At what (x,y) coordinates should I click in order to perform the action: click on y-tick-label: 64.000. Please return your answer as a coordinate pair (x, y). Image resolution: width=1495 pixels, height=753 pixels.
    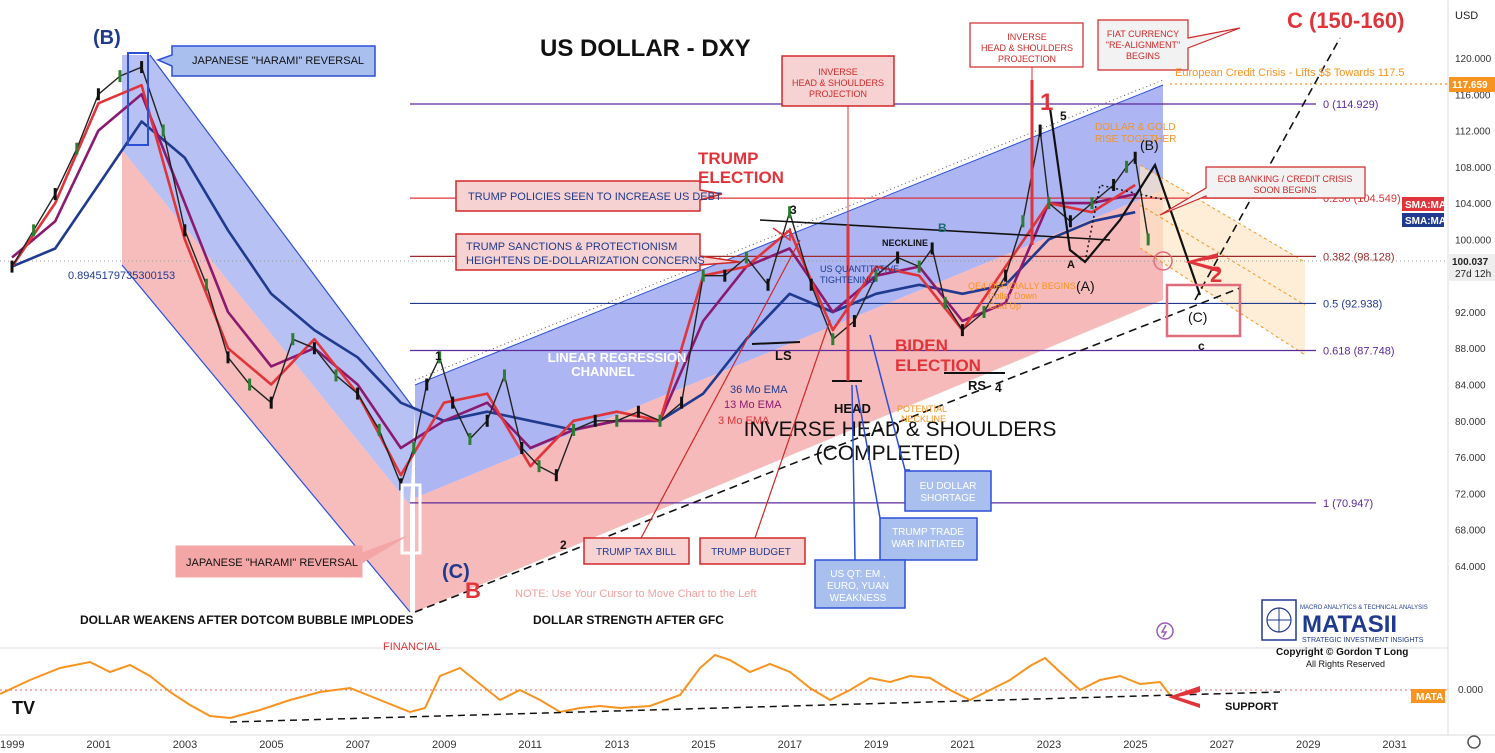
    Looking at the image, I should click on (1470, 567).